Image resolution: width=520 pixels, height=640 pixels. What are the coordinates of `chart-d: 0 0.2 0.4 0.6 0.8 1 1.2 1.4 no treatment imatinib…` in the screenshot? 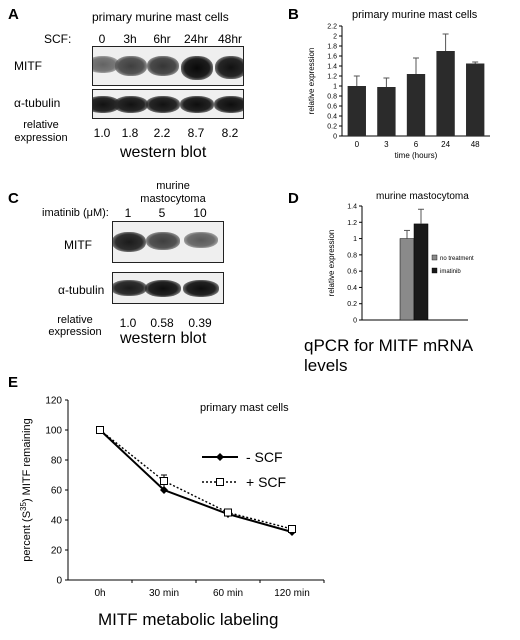 It's located at (400, 264).